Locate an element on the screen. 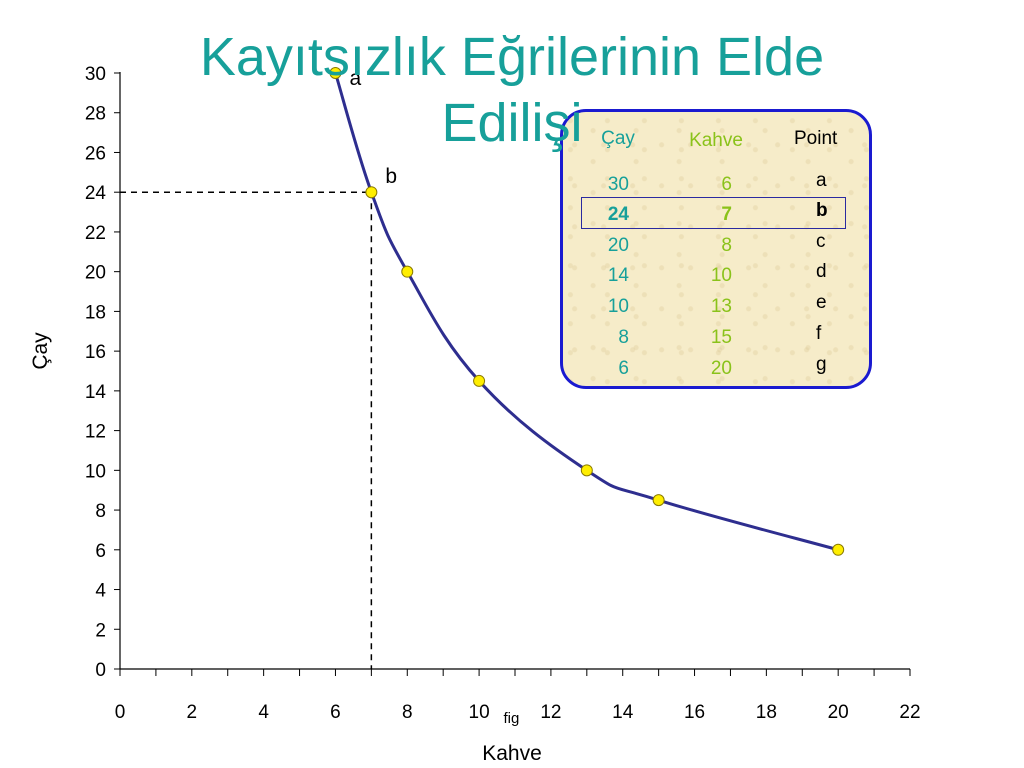  table-cell-kahve: 20 is located at coordinates (721, 368).